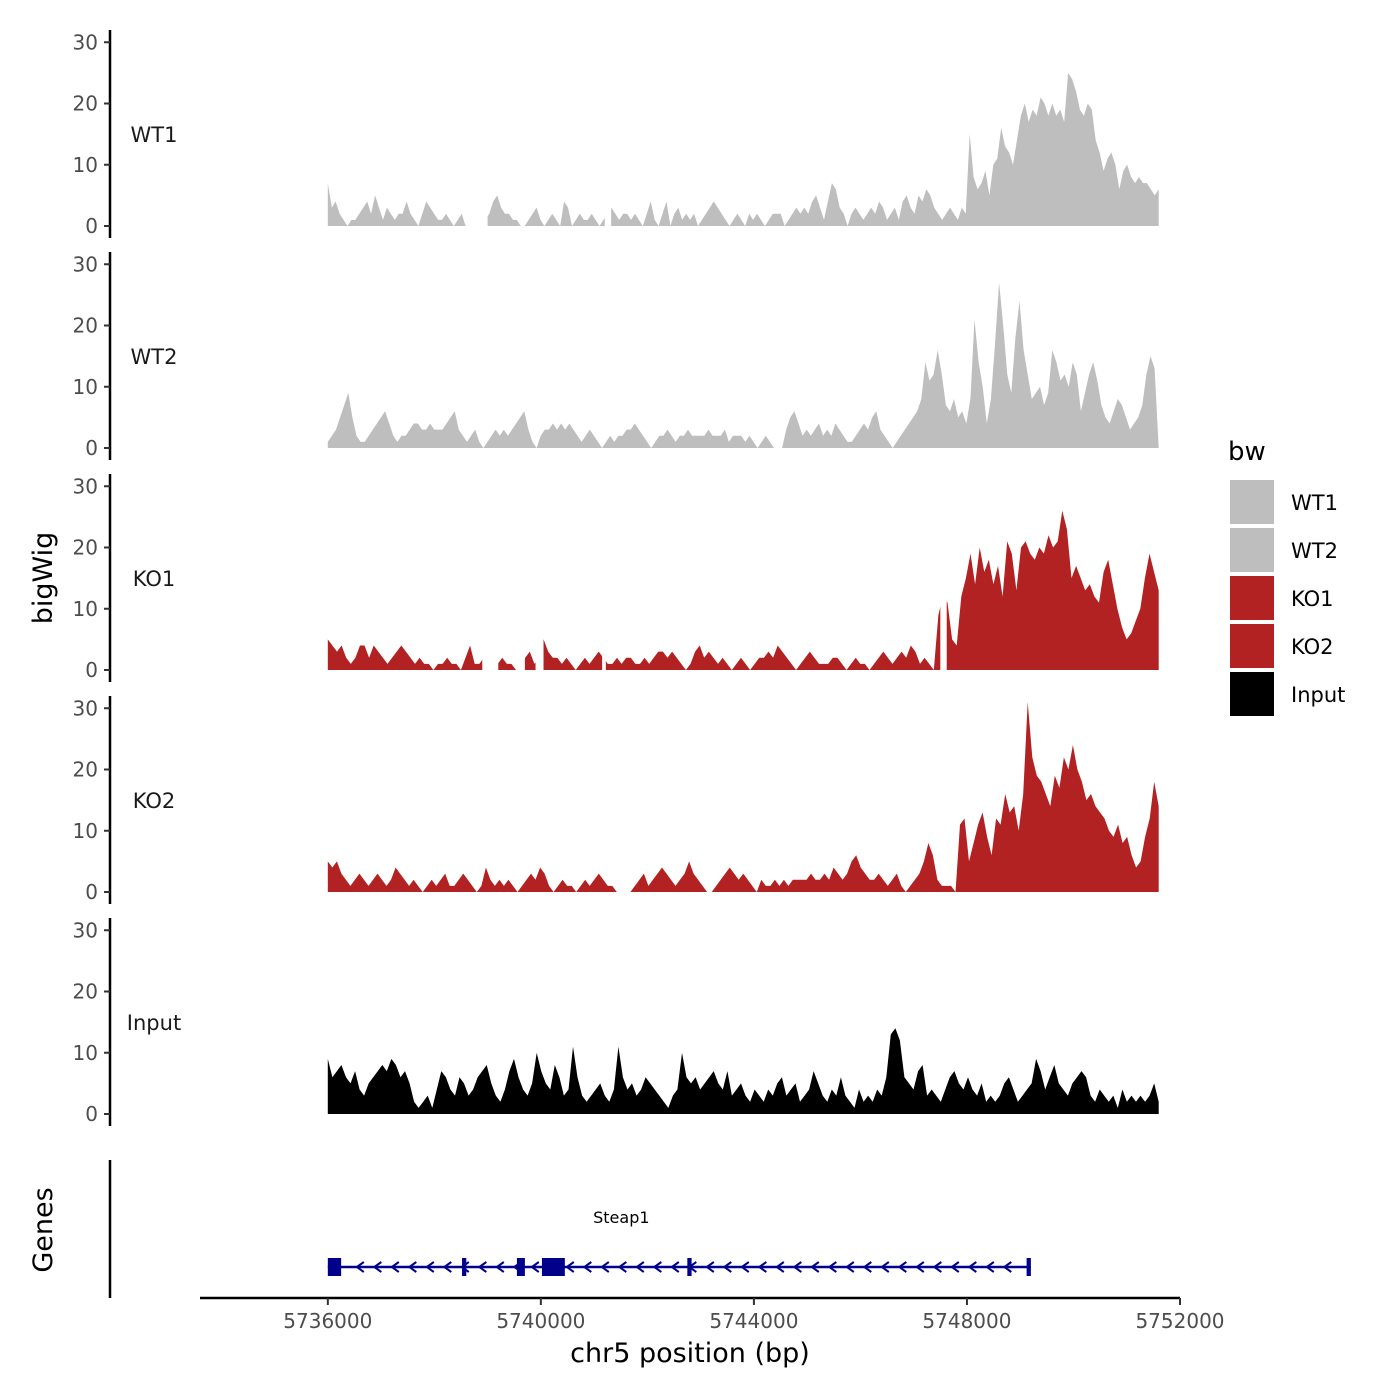  I want to click on y-tick-label-wt1: 30, so click(85, 42).